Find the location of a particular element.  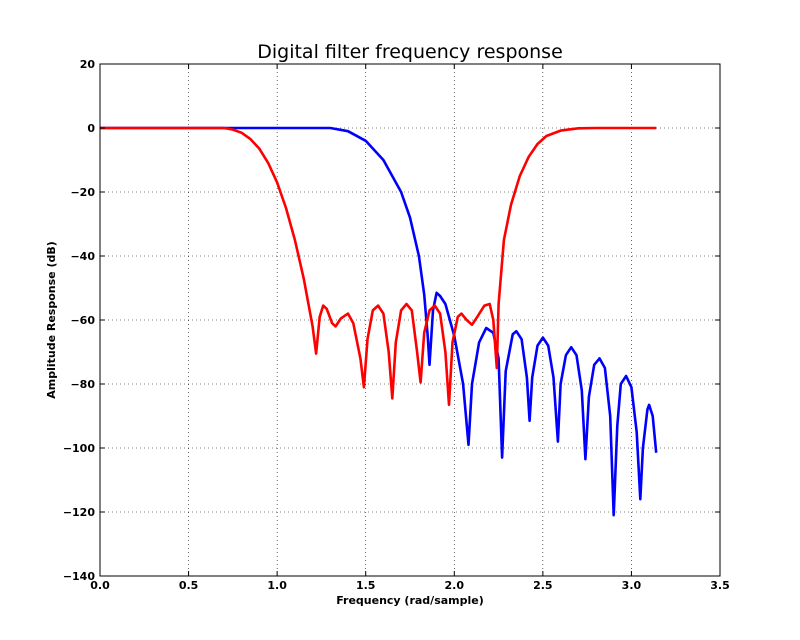

y-tick-label: −140 is located at coordinates (79, 576).